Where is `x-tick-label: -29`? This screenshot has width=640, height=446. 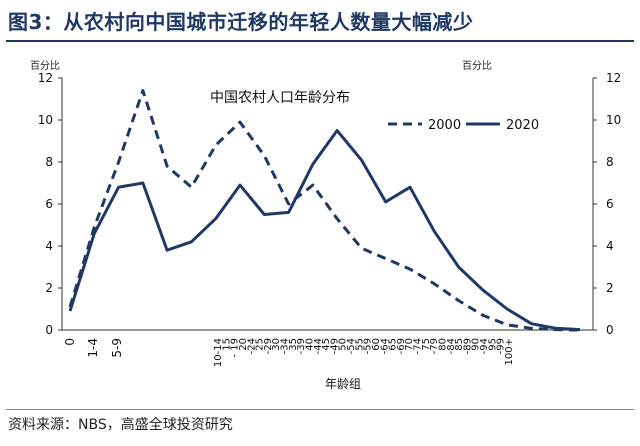 x-tick-label: -29 is located at coordinates (268, 346).